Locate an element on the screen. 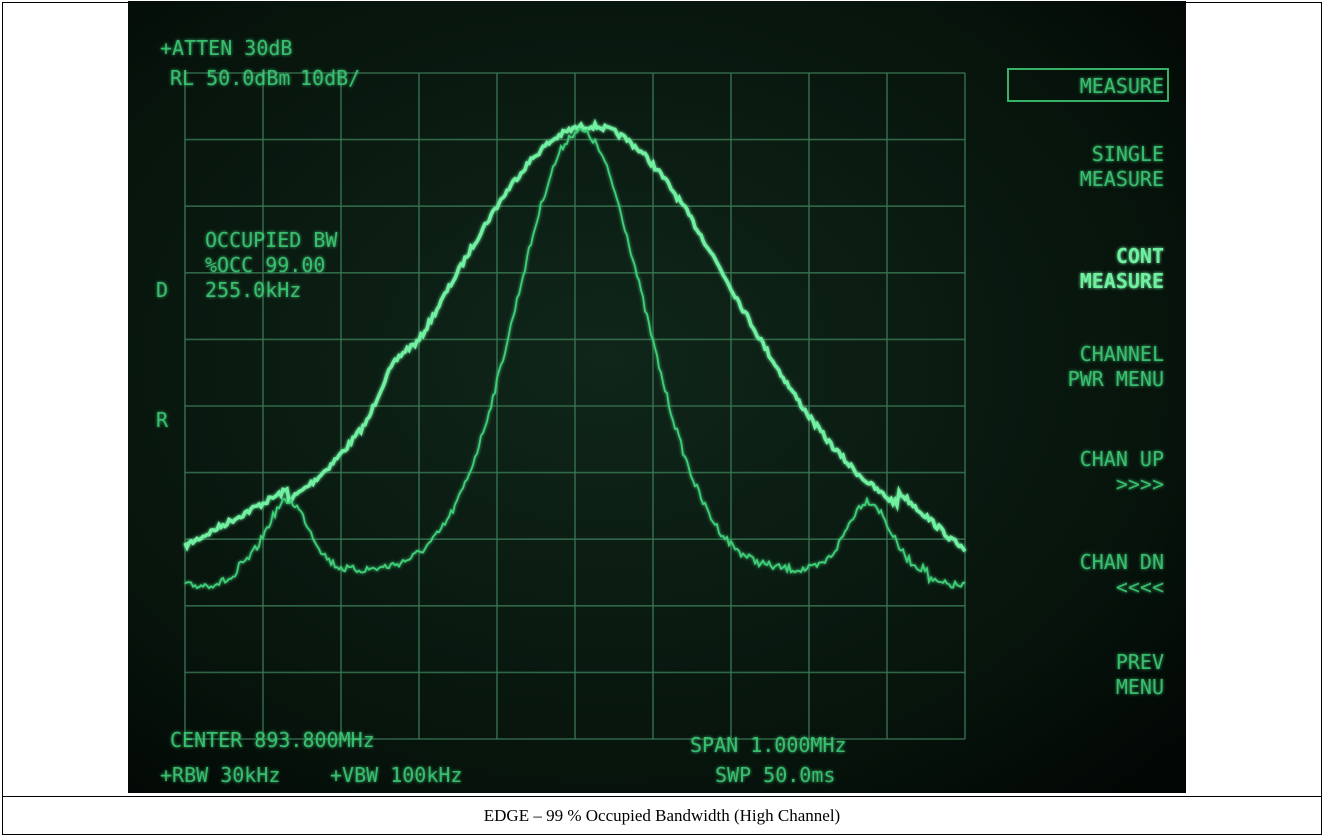 Image resolution: width=1324 pixels, height=837 pixels. softkey-label: CHAN DN is located at coordinates (1122, 562).